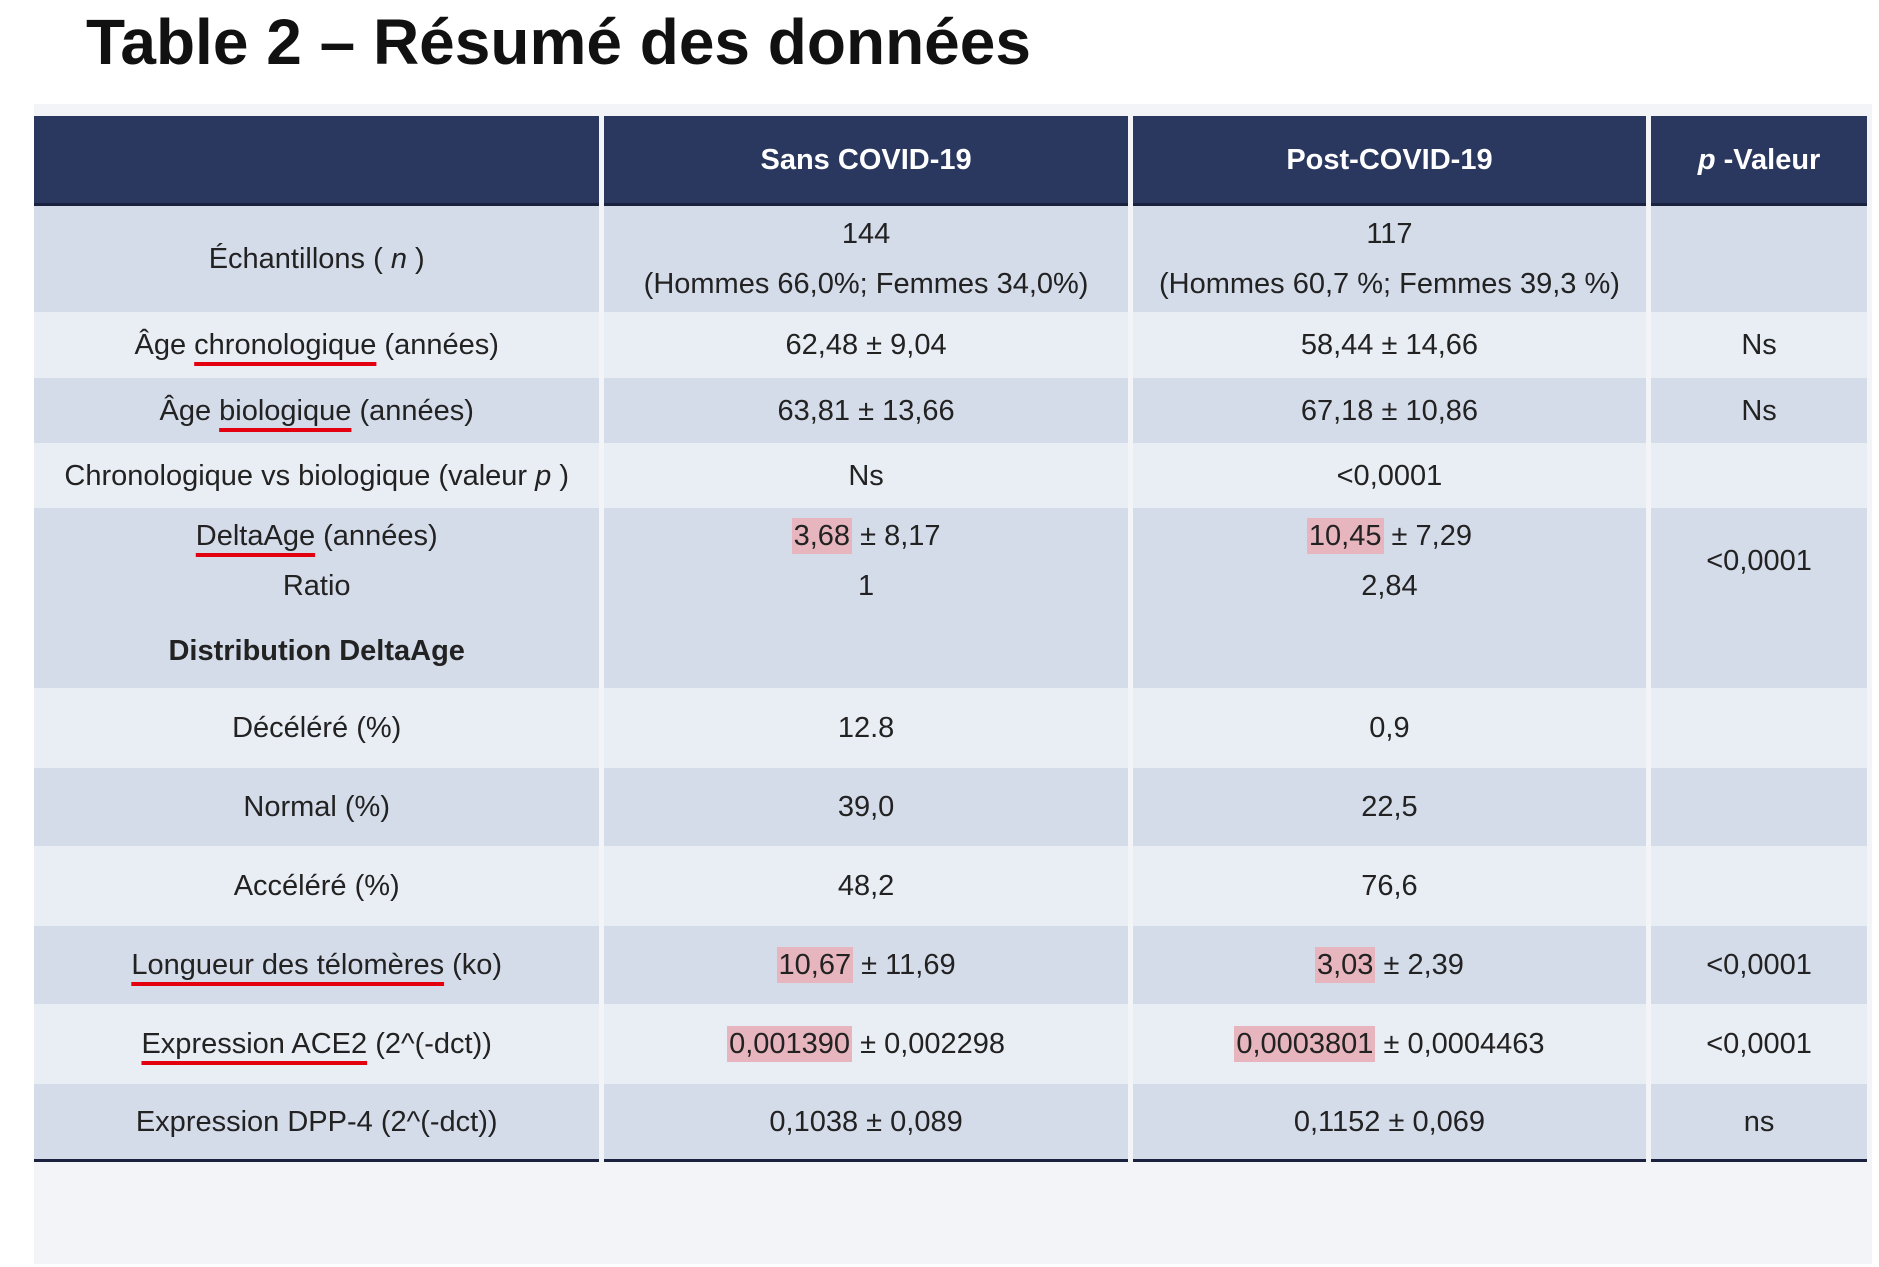 The height and width of the screenshot is (1267, 1879). What do you see at coordinates (866, 475) in the screenshot?
I see `cell-sans-covid: Ns` at bounding box center [866, 475].